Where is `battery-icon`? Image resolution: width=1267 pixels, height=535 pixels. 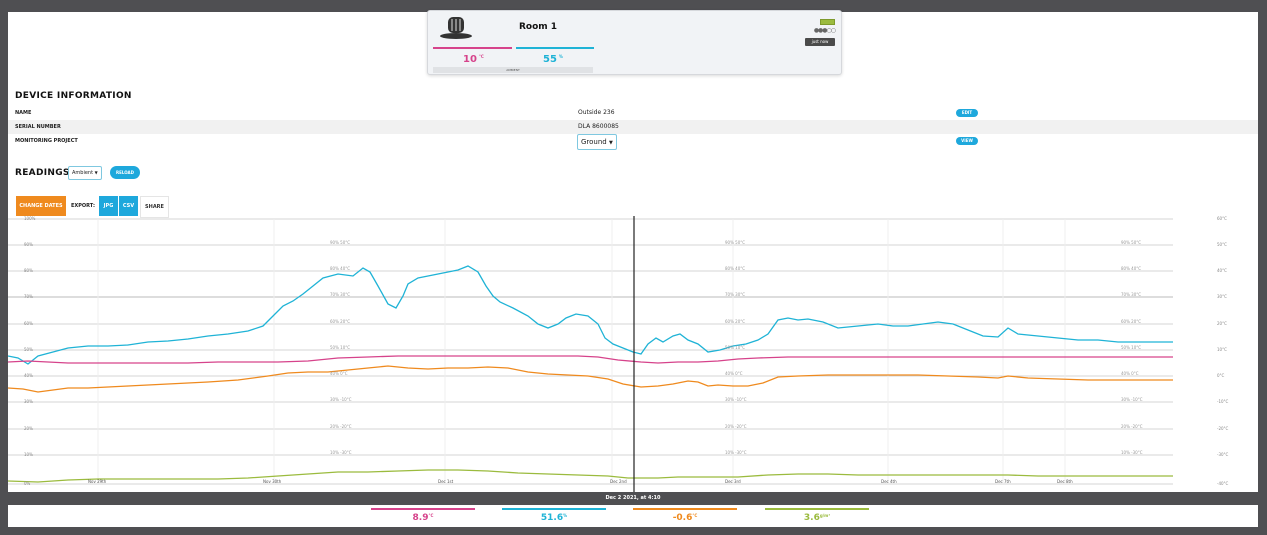 battery-icon is located at coordinates (827, 22).